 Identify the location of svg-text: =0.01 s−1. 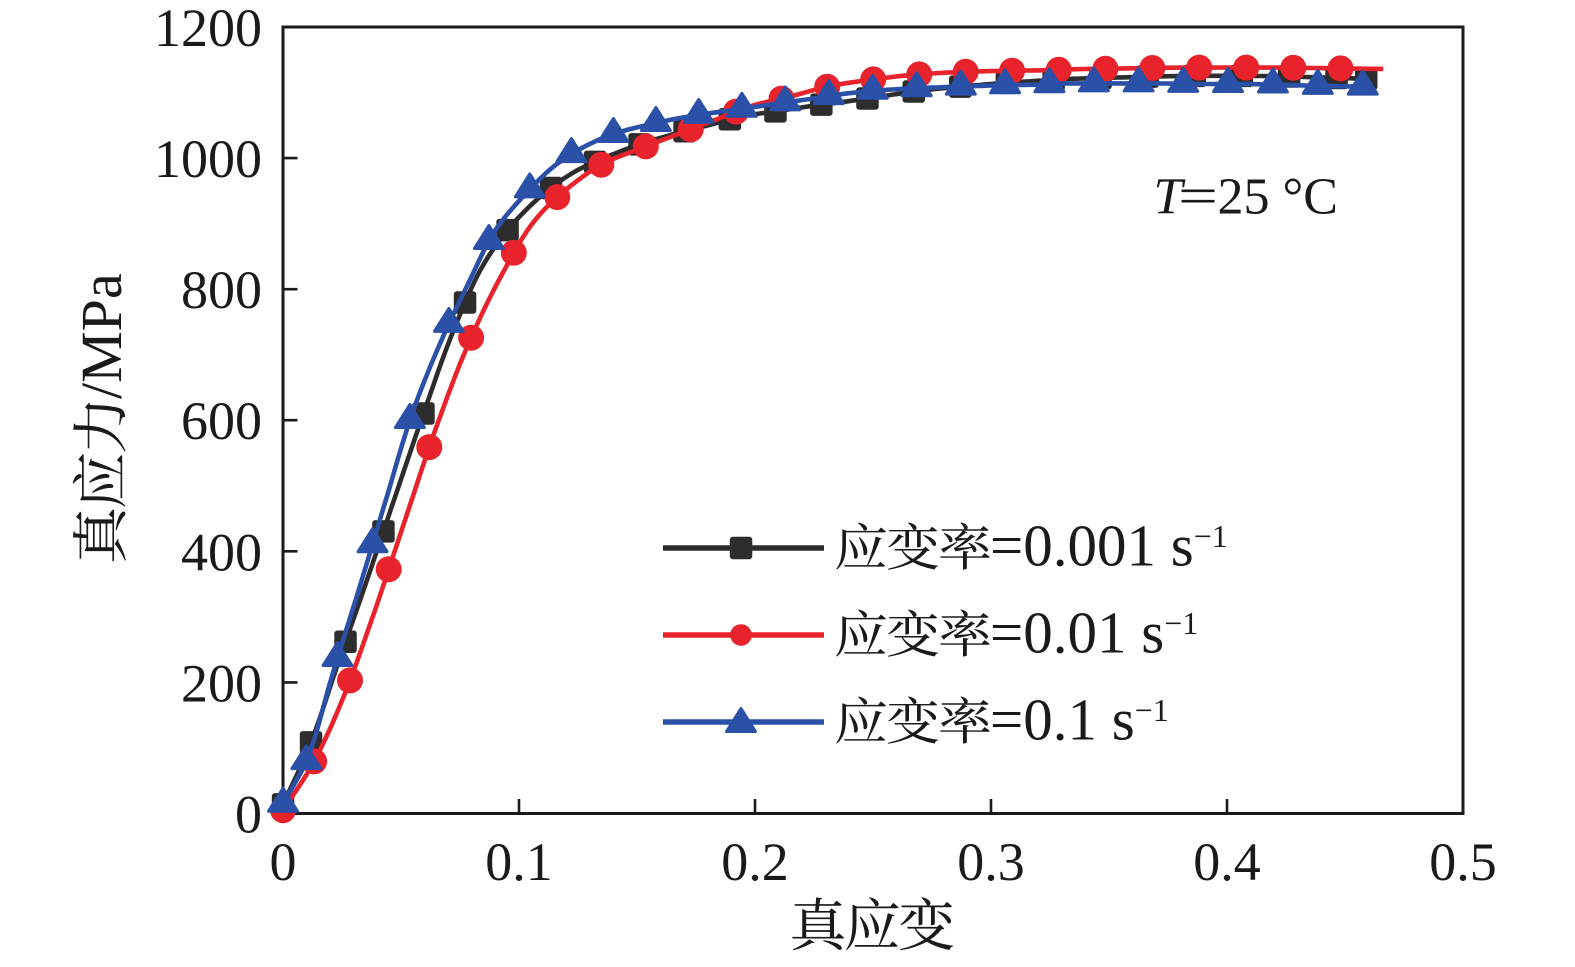
(1094, 633).